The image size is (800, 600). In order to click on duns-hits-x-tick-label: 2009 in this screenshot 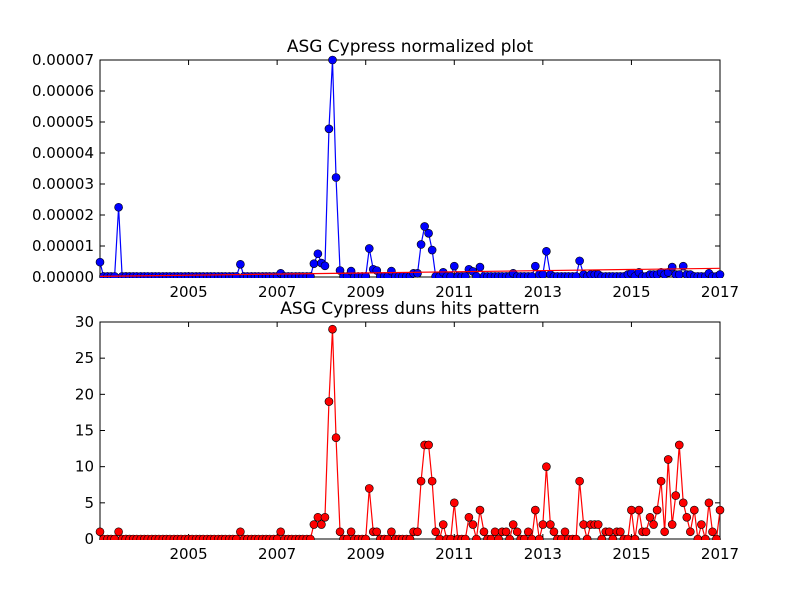, I will do `click(366, 554)`.